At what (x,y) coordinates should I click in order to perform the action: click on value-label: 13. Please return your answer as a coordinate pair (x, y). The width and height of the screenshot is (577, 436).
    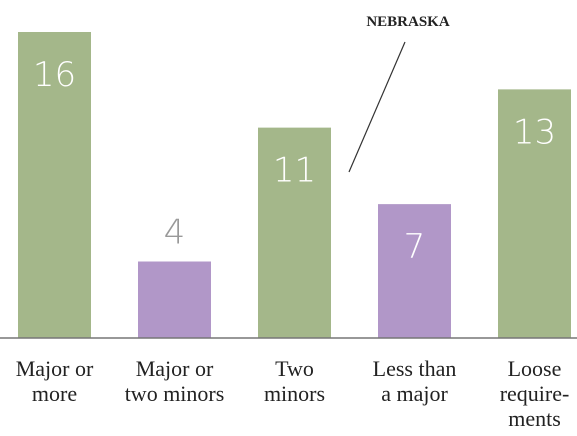
    Looking at the image, I should click on (534, 132).